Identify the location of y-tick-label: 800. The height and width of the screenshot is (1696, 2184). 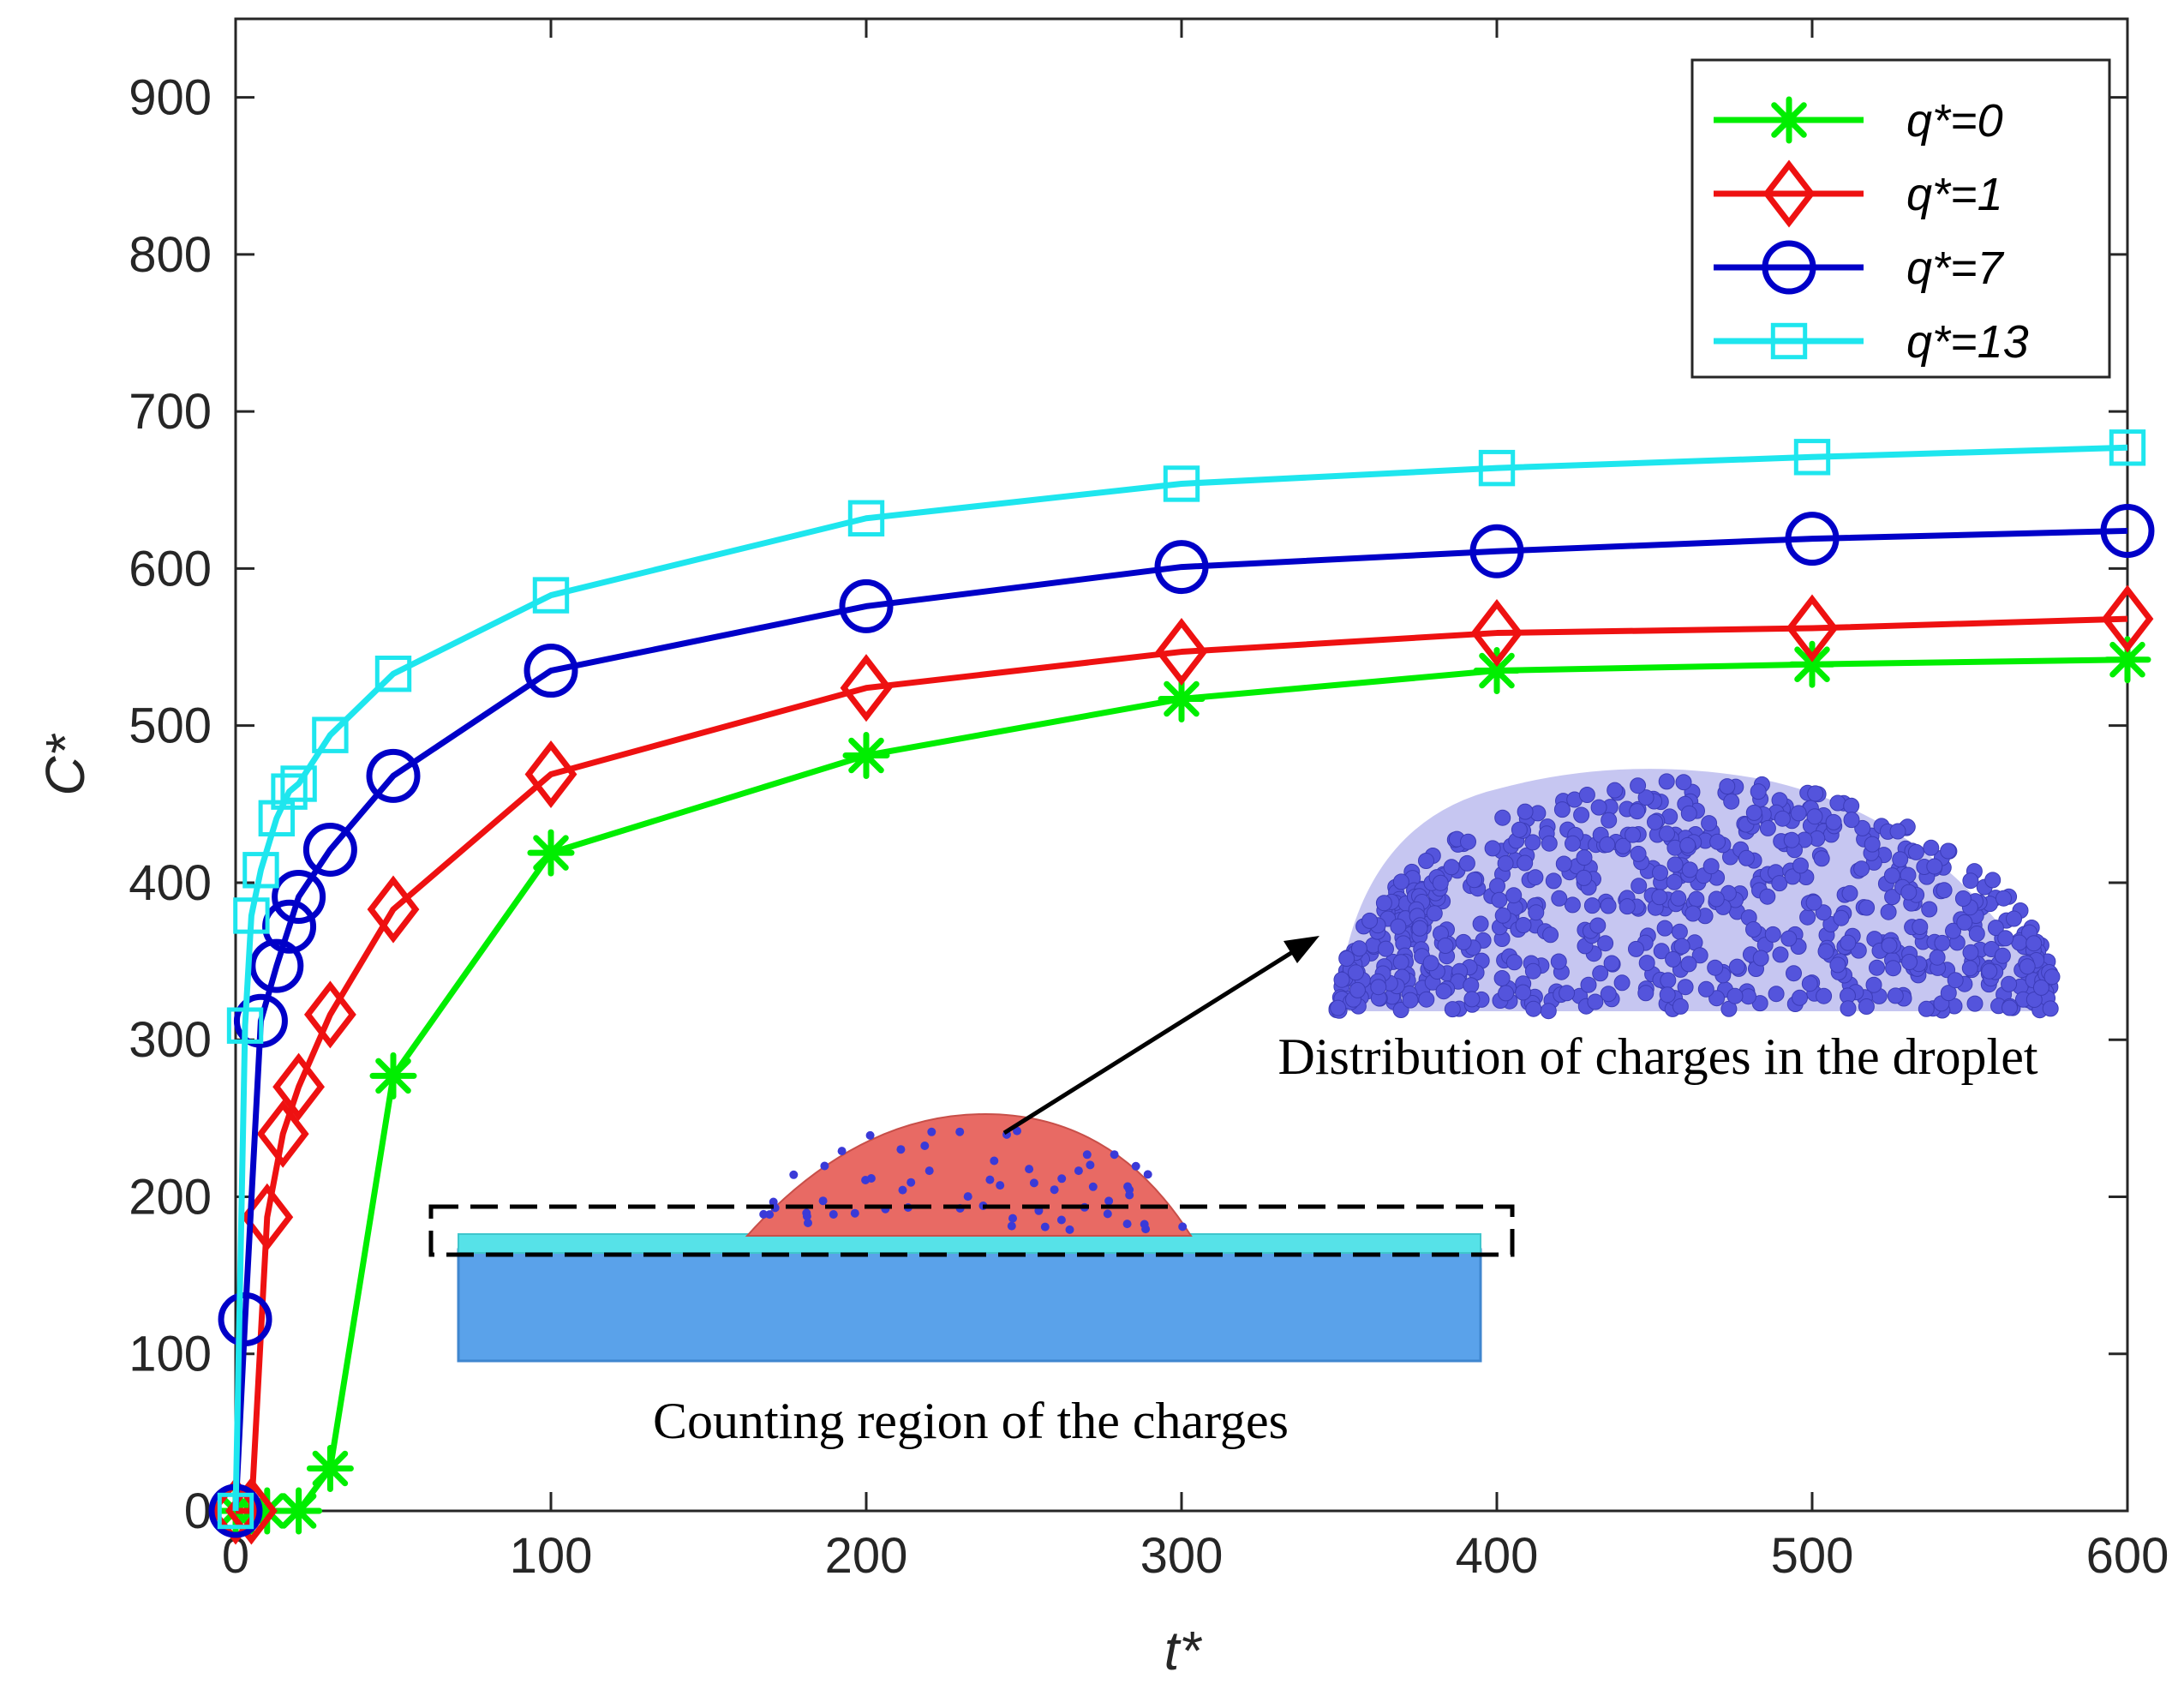
(171, 255).